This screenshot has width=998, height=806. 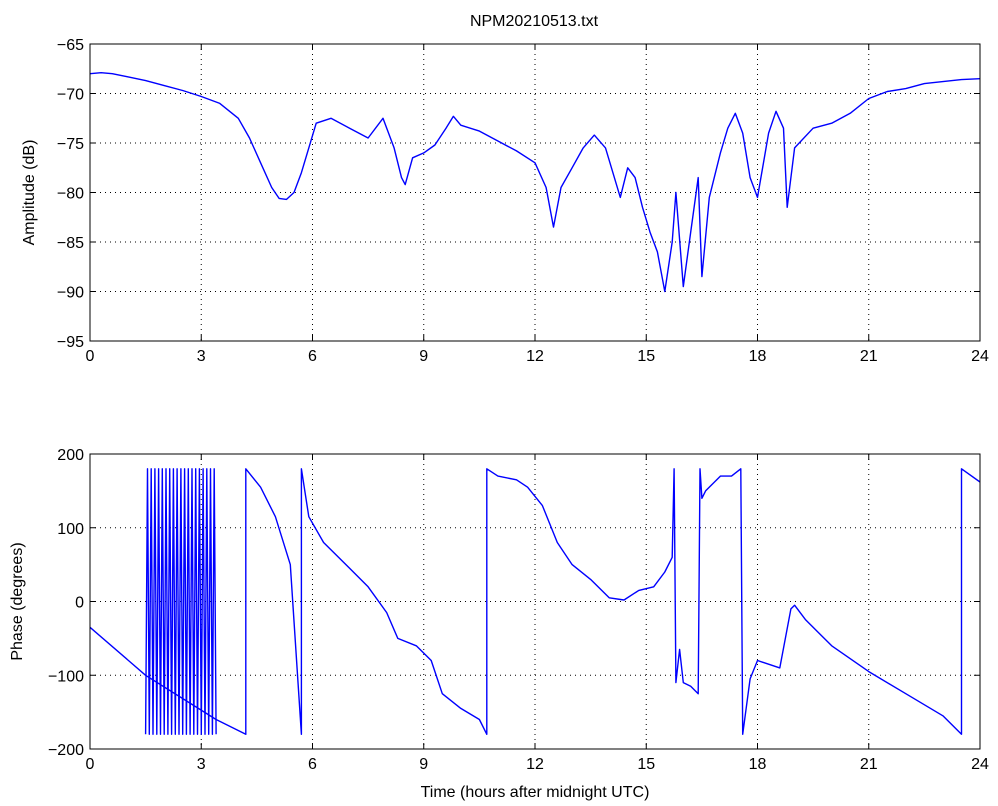 I want to click on y-tick-label: −200, so click(x=66, y=750).